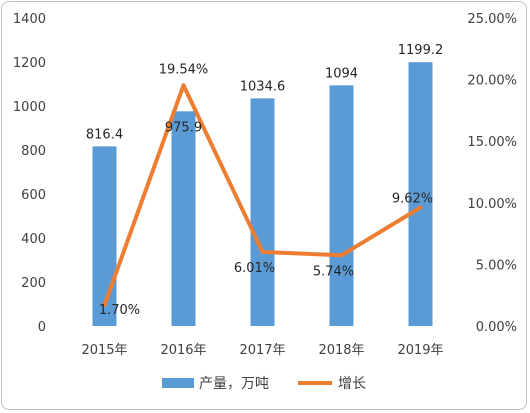 The width and height of the screenshot is (530, 413). I want to click on bar-data-label: 1094, so click(341, 73).